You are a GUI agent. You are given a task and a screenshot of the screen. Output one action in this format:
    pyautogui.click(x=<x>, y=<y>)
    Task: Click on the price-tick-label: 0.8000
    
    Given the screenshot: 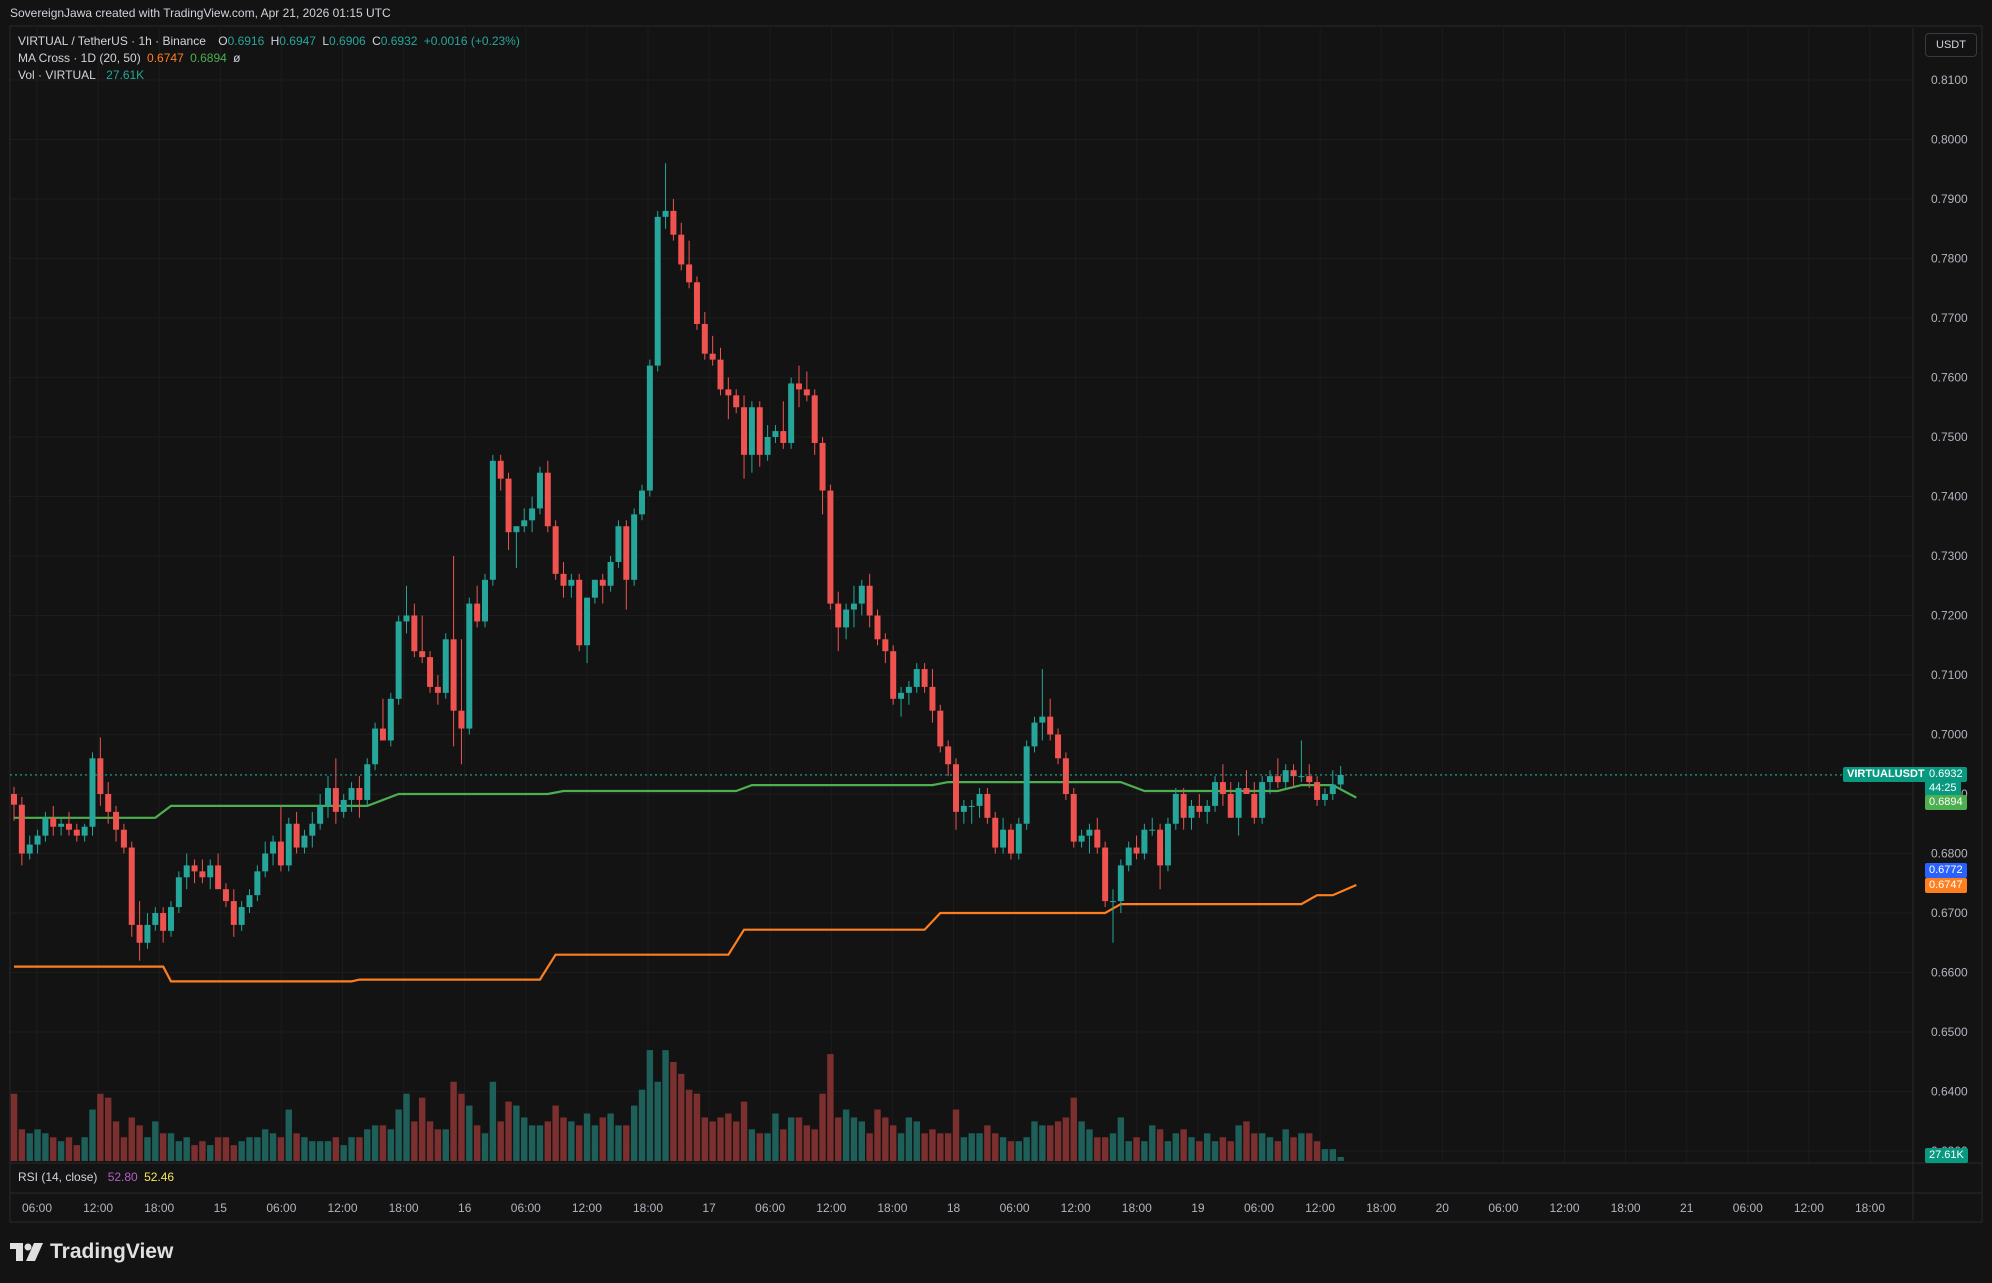 What is the action you would take?
    pyautogui.click(x=1949, y=140)
    